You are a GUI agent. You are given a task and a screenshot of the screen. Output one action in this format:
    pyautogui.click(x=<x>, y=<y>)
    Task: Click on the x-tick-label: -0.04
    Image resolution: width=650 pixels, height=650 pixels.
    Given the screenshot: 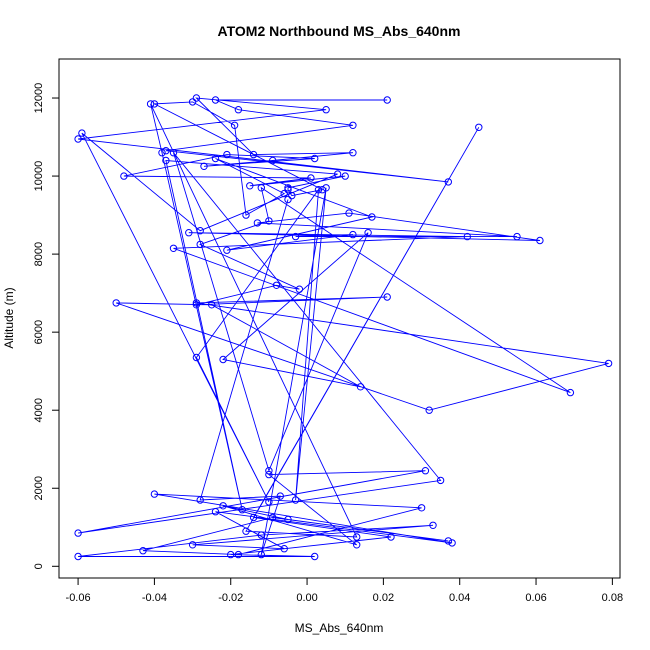 What is the action you would take?
    pyautogui.click(x=154, y=598)
    